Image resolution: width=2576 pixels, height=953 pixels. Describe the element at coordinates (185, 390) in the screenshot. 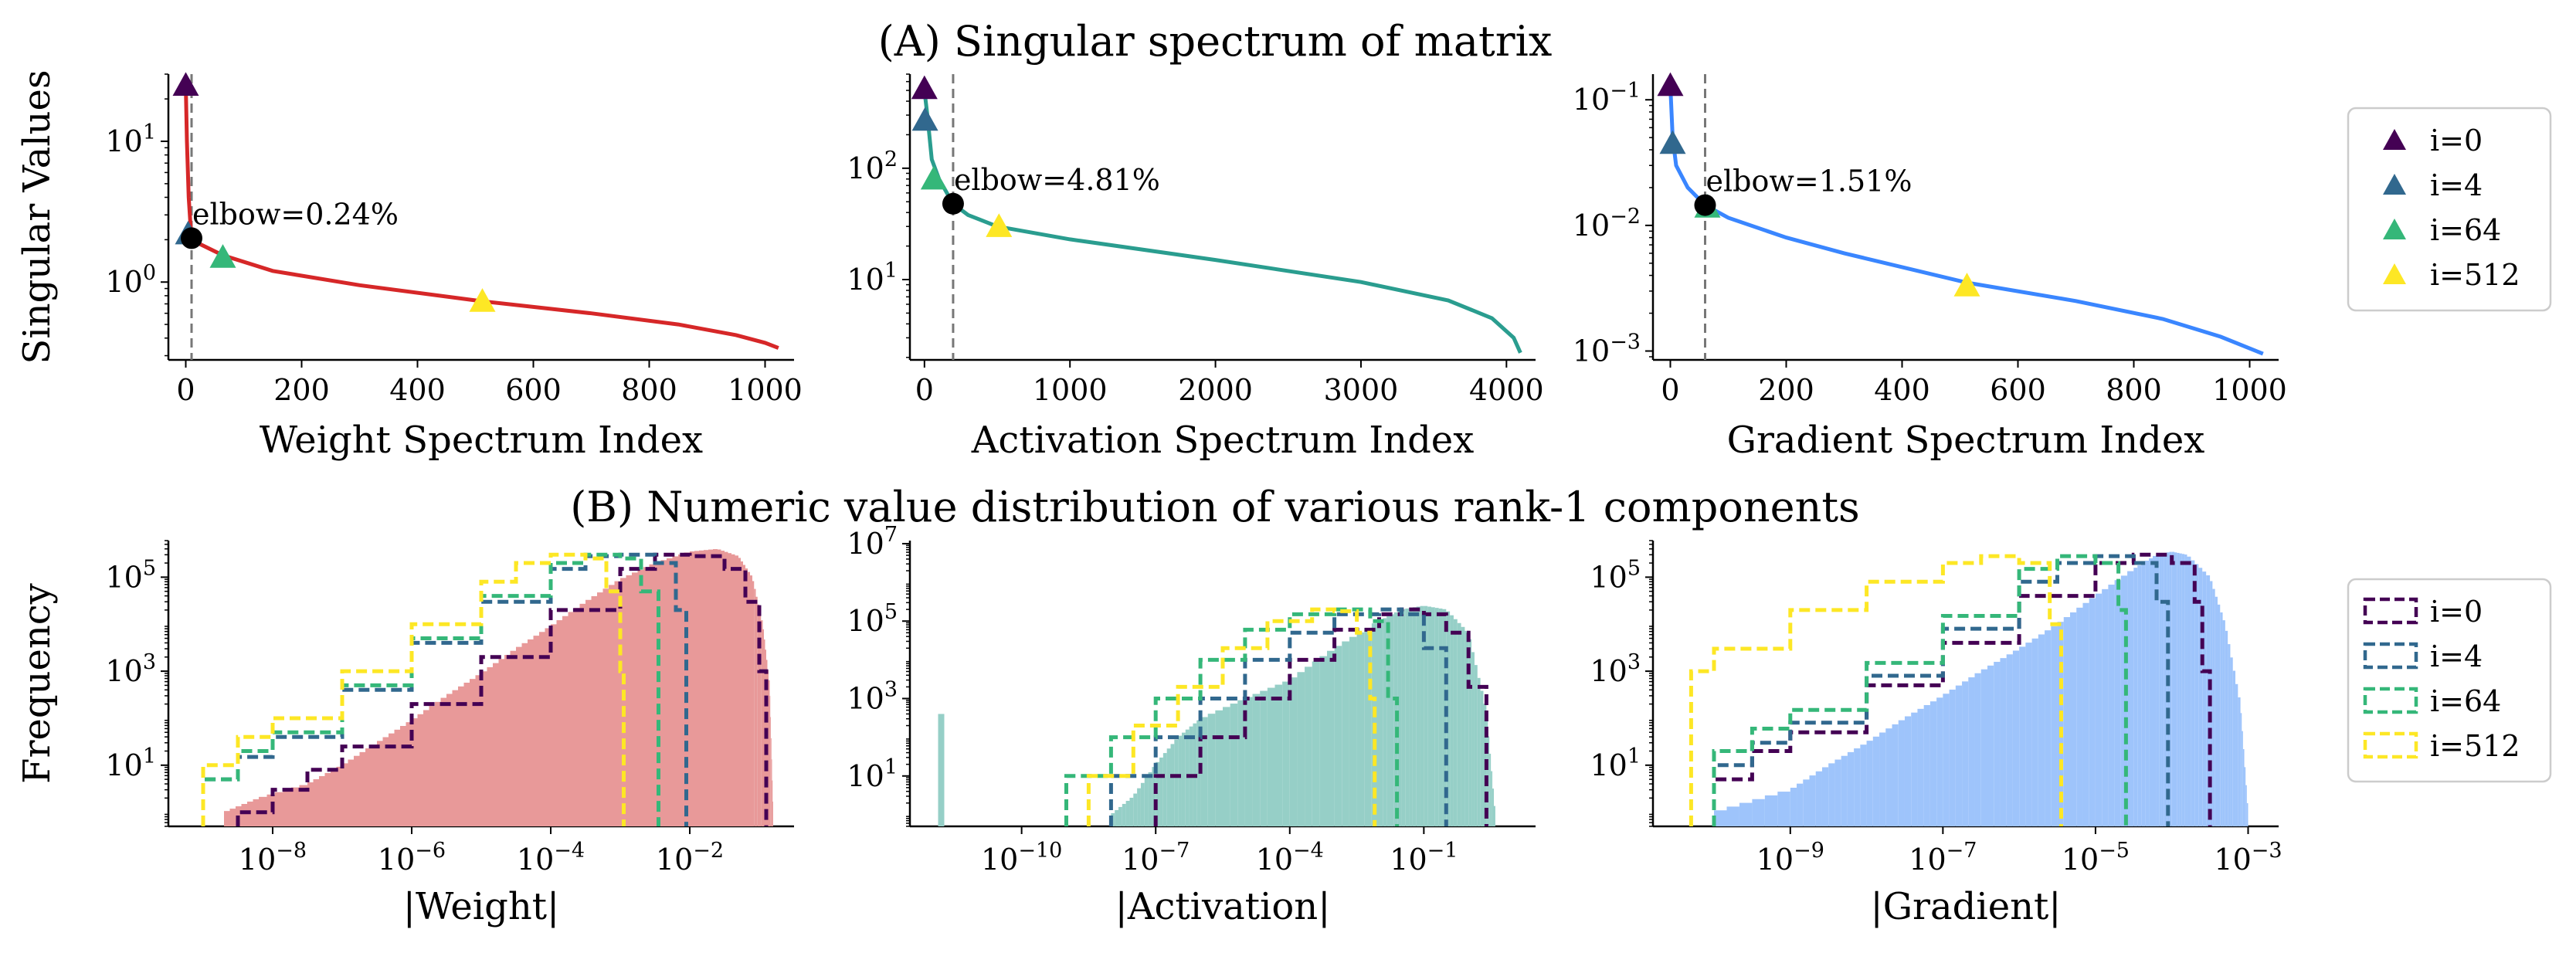

I see `x-tick-label: 0` at that location.